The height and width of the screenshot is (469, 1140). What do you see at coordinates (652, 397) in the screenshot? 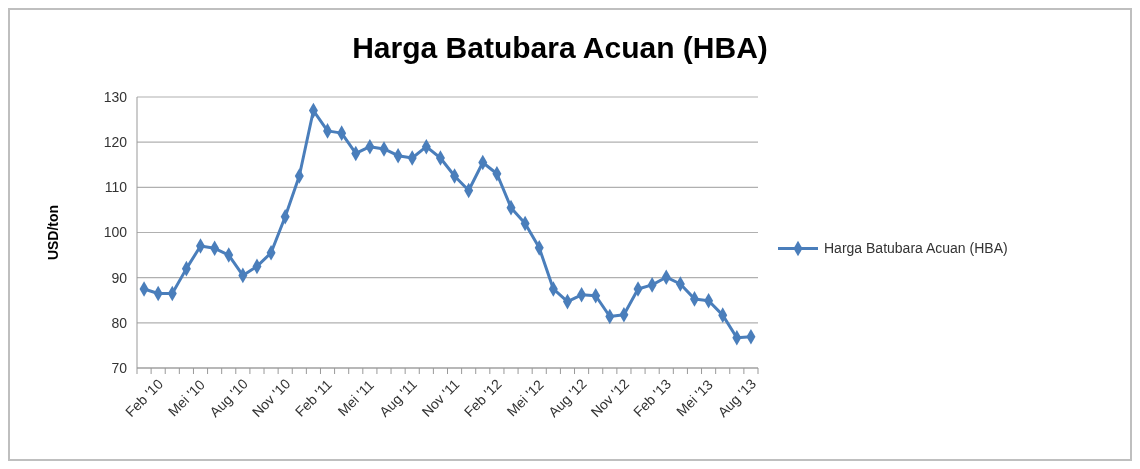
I see `x-tick-label: Feb '13` at bounding box center [652, 397].